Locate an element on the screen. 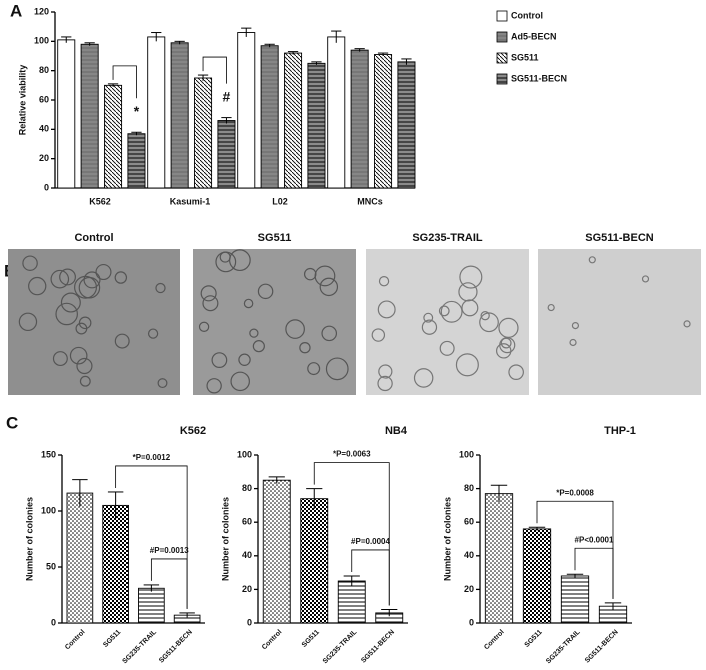 This screenshot has width=706, height=670. y-tick-label: 0 is located at coordinates (471, 622).